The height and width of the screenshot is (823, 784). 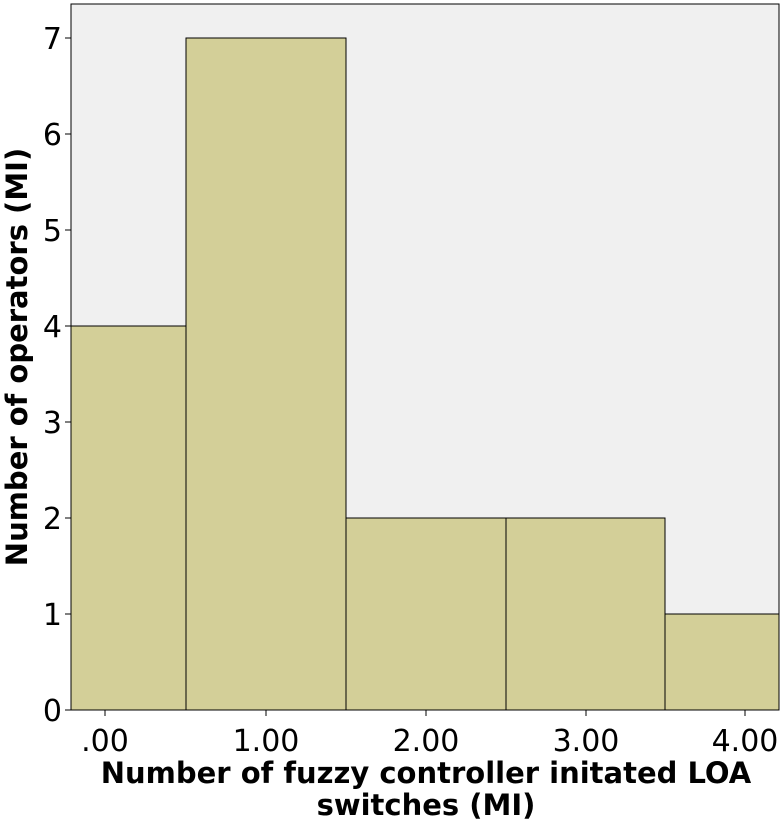 What do you see at coordinates (266, 741) in the screenshot?
I see `x-tick-label-1: 1.00` at bounding box center [266, 741].